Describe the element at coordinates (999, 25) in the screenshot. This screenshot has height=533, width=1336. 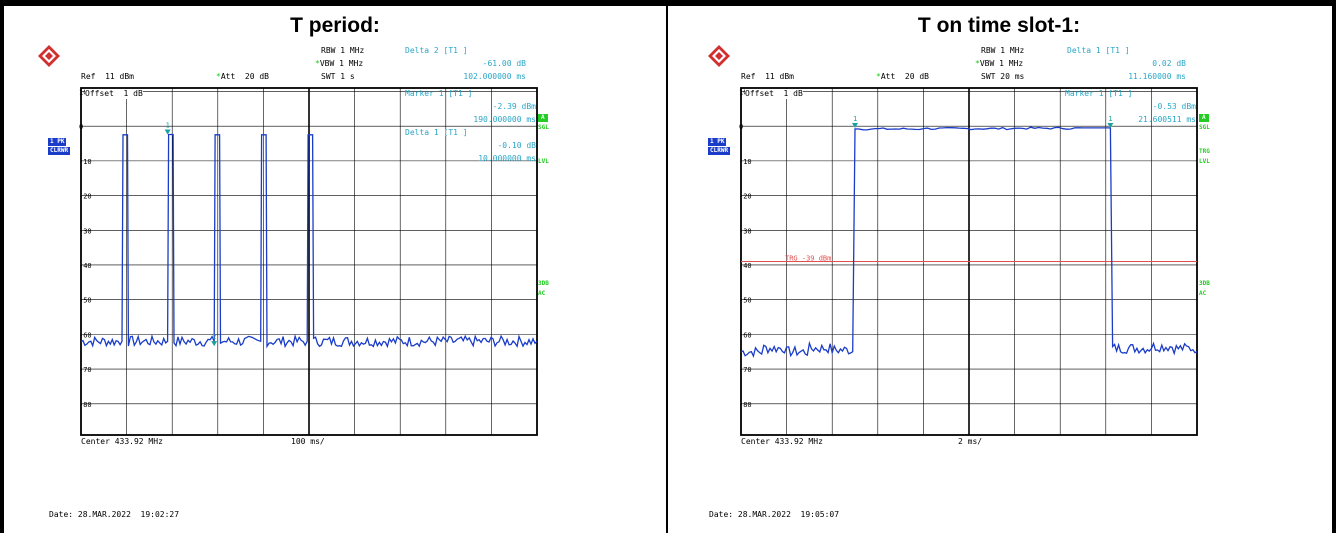
I see `panel-title: T on time slot-1:` at that location.